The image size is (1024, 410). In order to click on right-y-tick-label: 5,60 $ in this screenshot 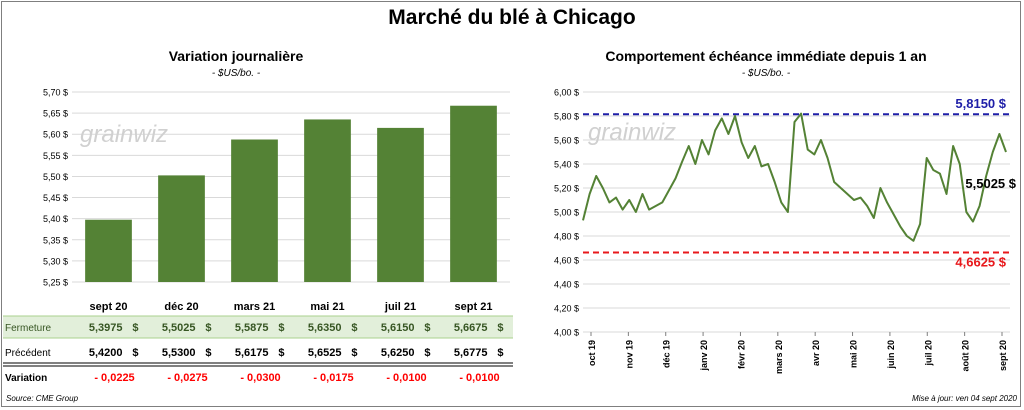, I will do `click(566, 141)`.